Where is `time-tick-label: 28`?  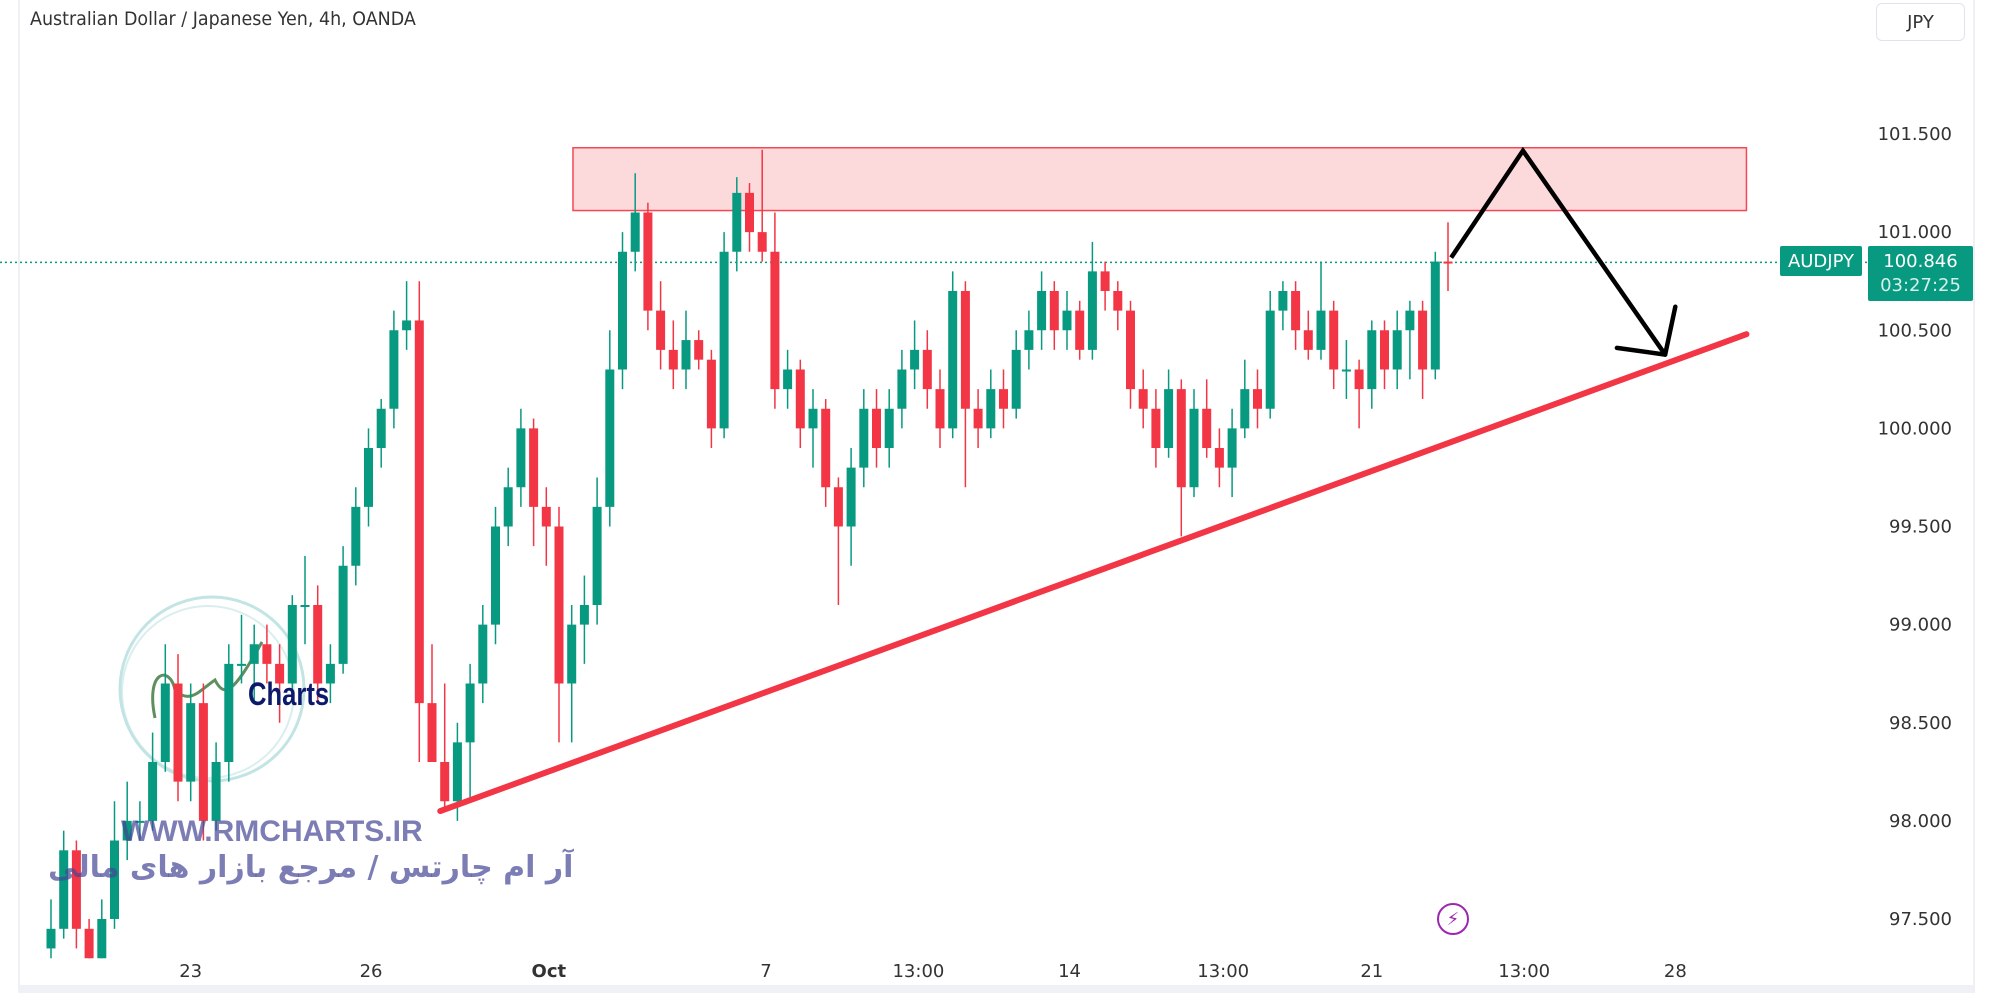
time-tick-label: 28 is located at coordinates (1675, 971).